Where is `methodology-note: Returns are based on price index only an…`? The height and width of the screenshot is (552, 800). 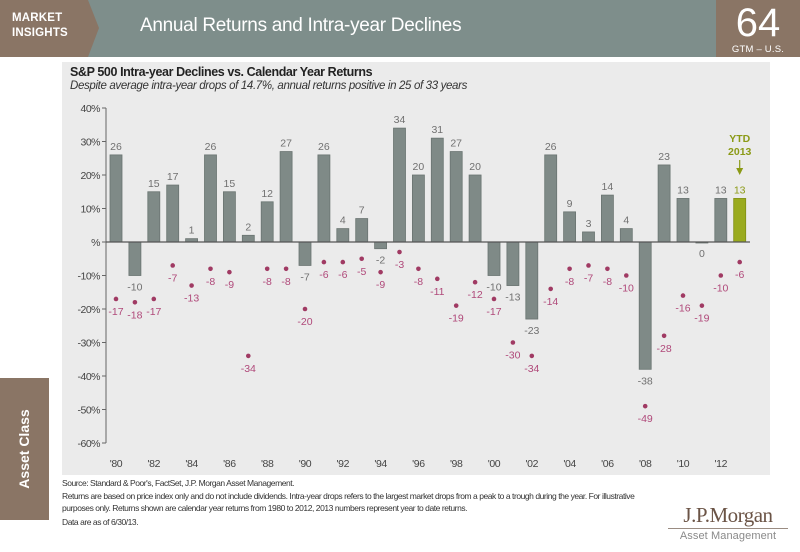 methodology-note: Returns are based on price index only an… is located at coordinates (348, 502).